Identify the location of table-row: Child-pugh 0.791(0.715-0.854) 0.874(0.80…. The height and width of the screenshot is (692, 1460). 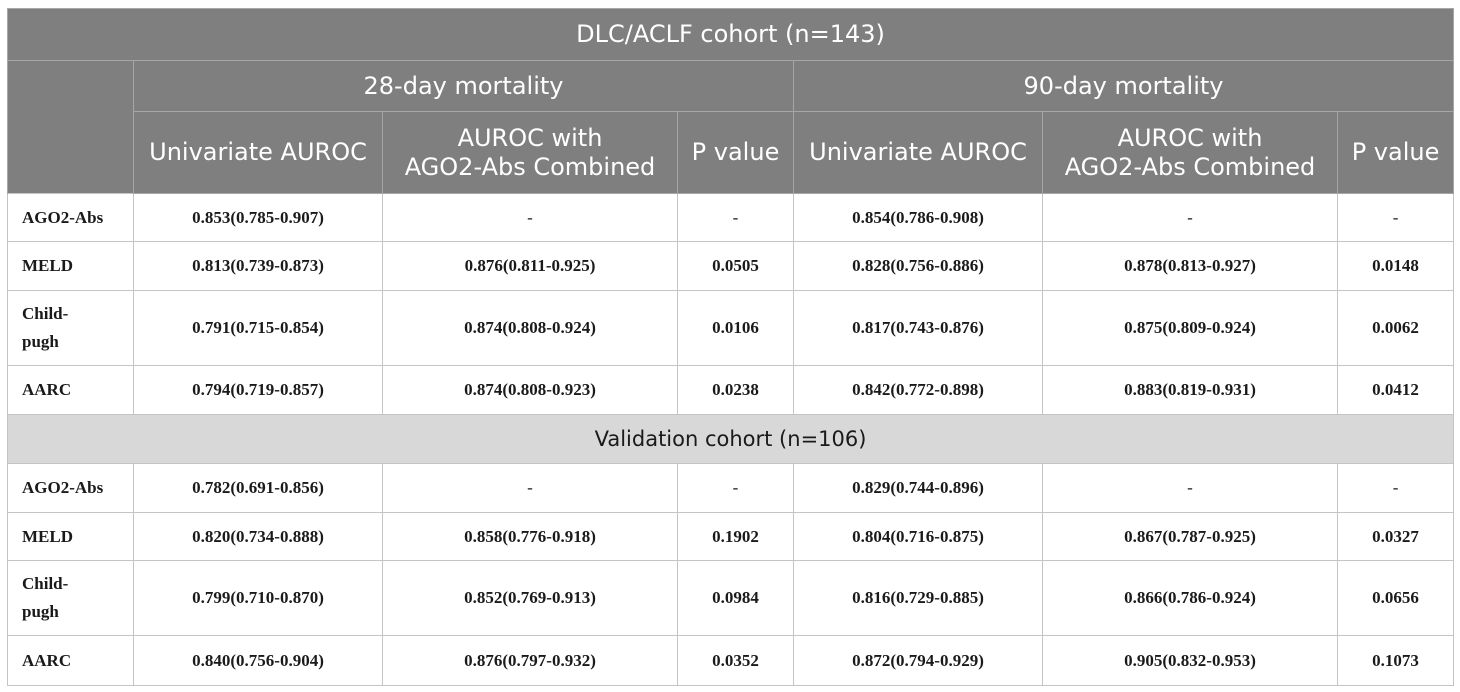
(731, 328).